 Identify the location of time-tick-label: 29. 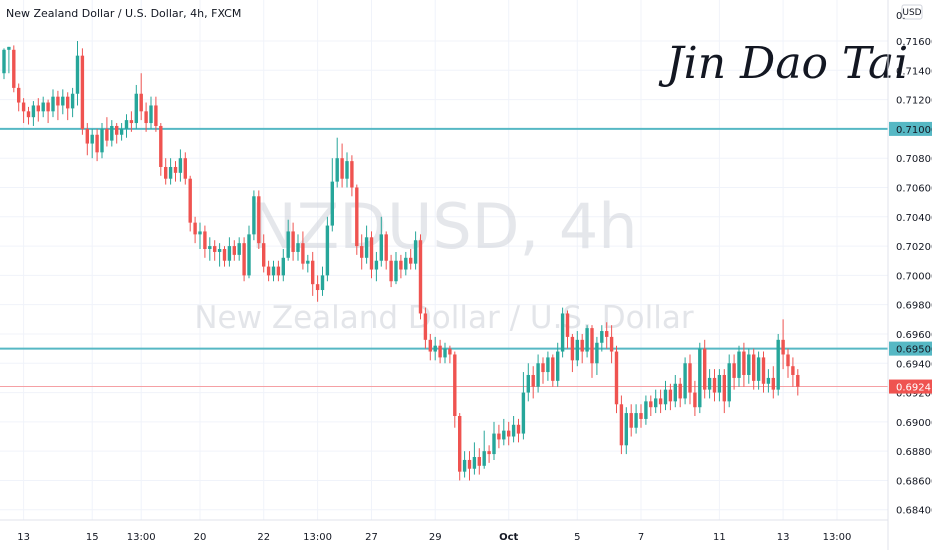
(435, 537).